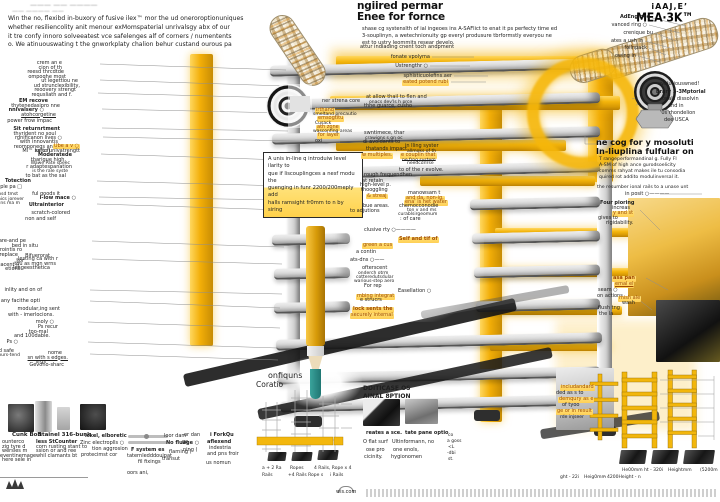 This screenshot has height=502, width=720. I want to click on callout-label: tion aggrosion, so click(110, 449).